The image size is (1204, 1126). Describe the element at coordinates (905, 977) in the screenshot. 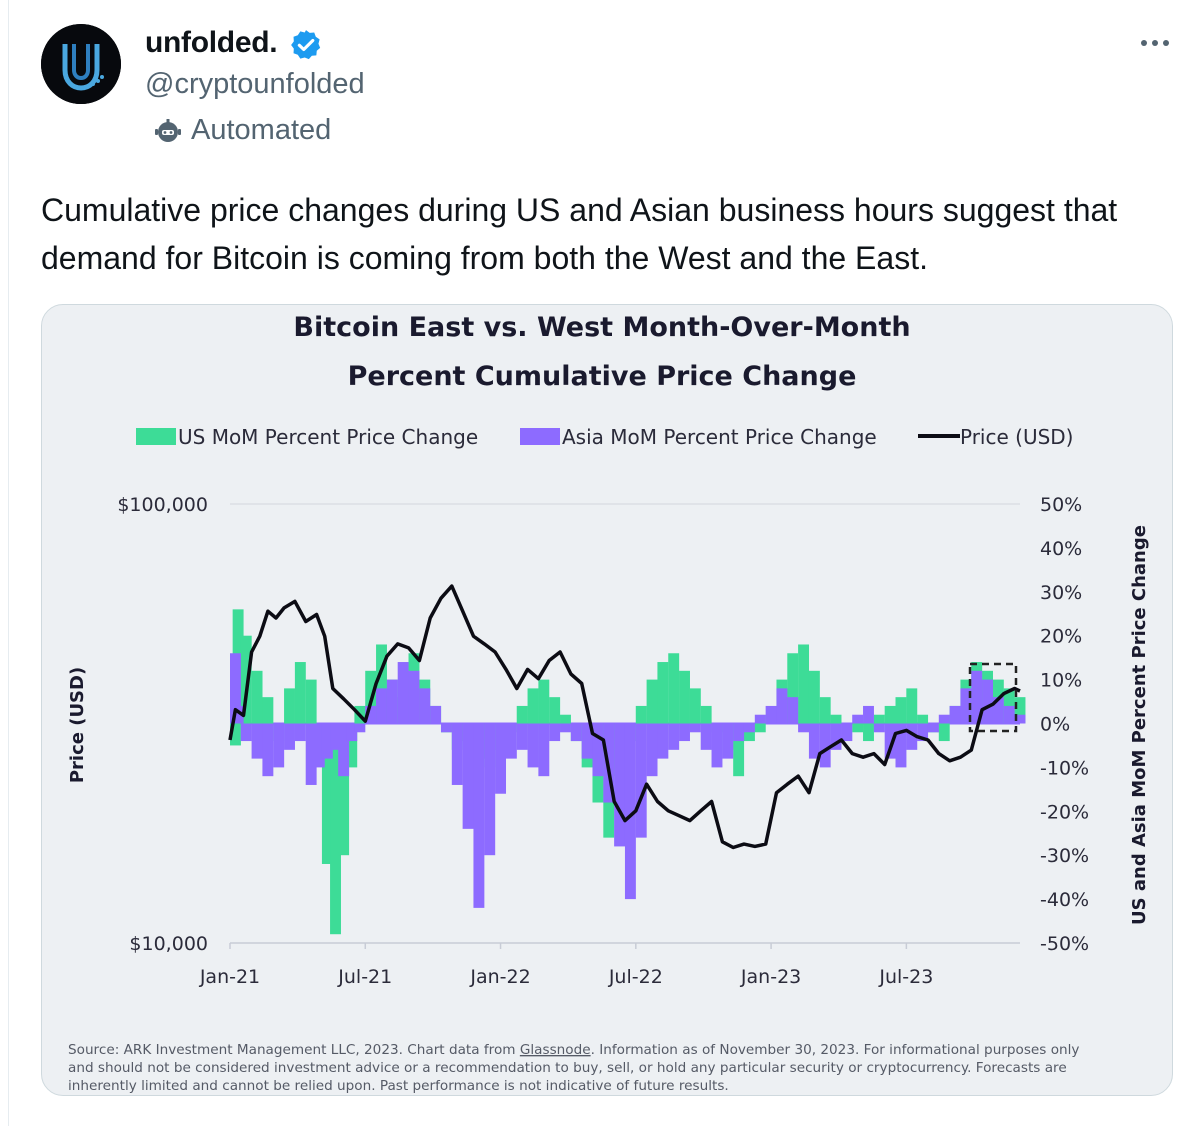

I see `x-tick-label: Jul-23` at that location.